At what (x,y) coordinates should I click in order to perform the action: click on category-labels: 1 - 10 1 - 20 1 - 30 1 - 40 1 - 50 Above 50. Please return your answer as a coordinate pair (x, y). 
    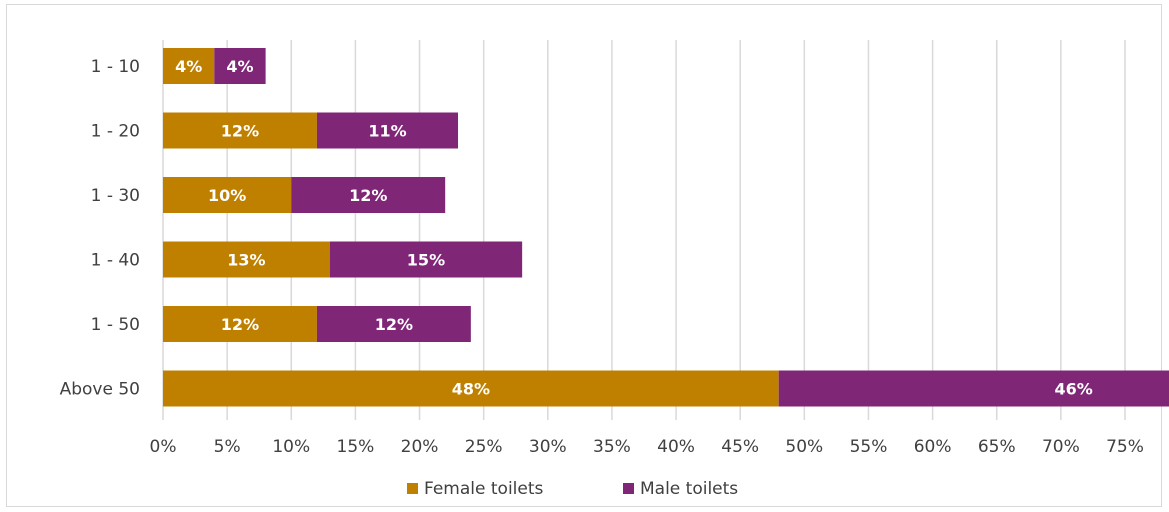
    Looking at the image, I should click on (100, 228).